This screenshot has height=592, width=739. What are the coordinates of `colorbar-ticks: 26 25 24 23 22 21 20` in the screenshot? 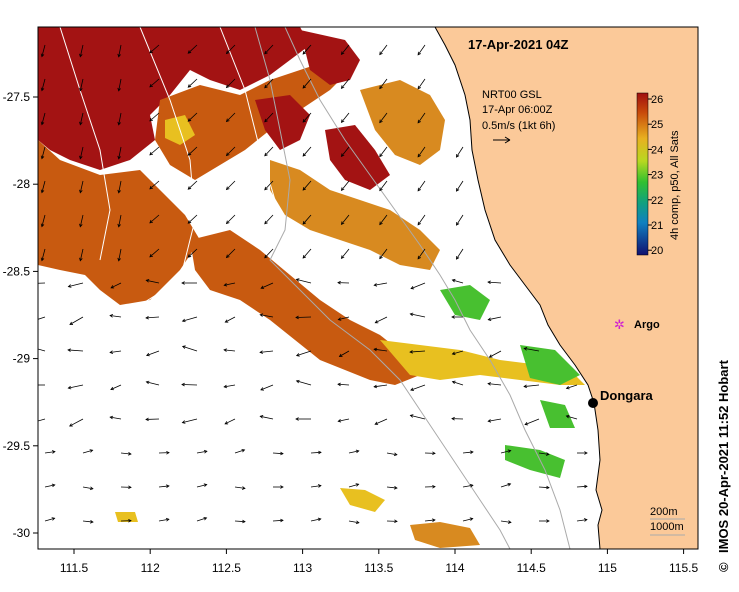 It's located at (655, 175).